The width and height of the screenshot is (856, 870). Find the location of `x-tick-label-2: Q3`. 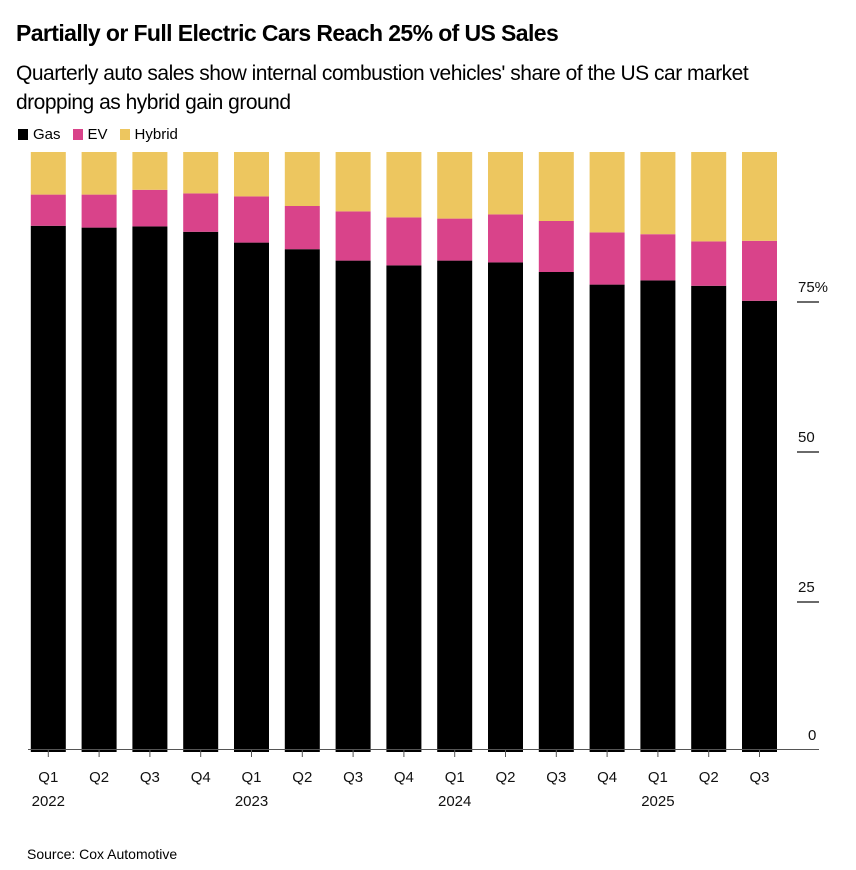

x-tick-label-2: Q3 is located at coordinates (150, 777).